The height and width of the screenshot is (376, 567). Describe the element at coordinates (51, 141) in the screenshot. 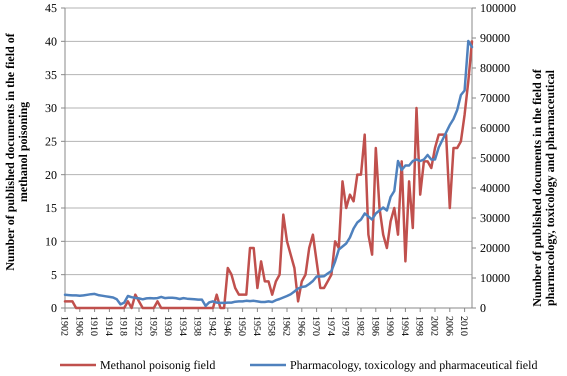

I see `y-tick-label: 25` at that location.